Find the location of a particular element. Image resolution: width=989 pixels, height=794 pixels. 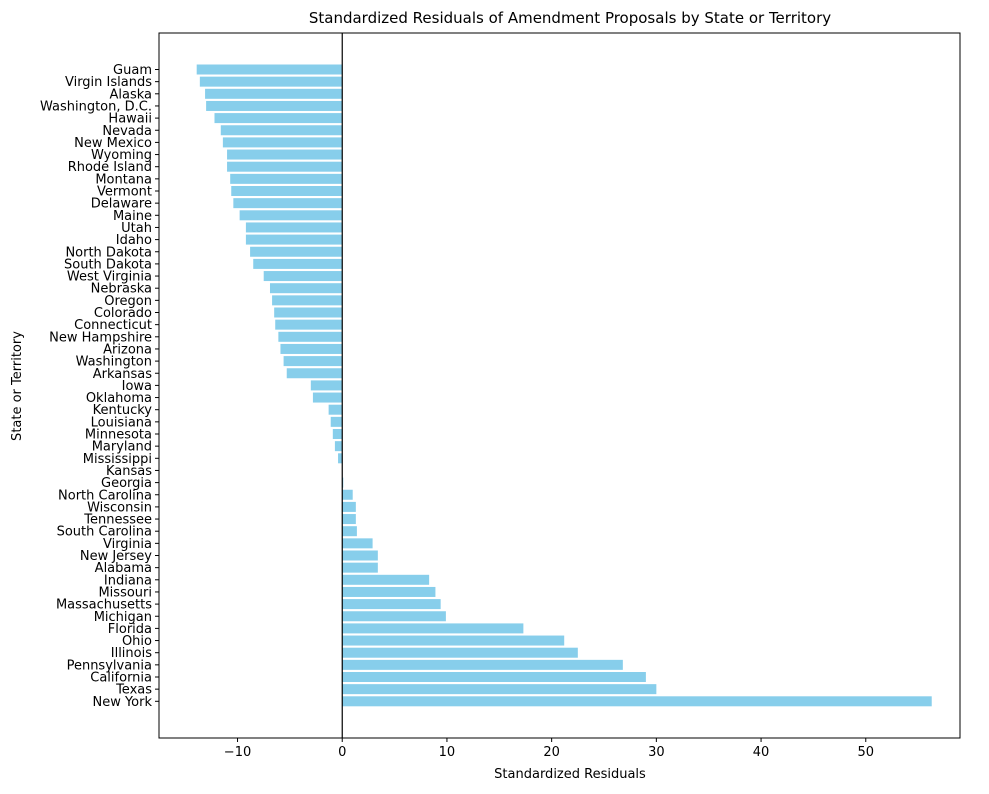

y-tick-label: Connecticut is located at coordinates (113, 325).